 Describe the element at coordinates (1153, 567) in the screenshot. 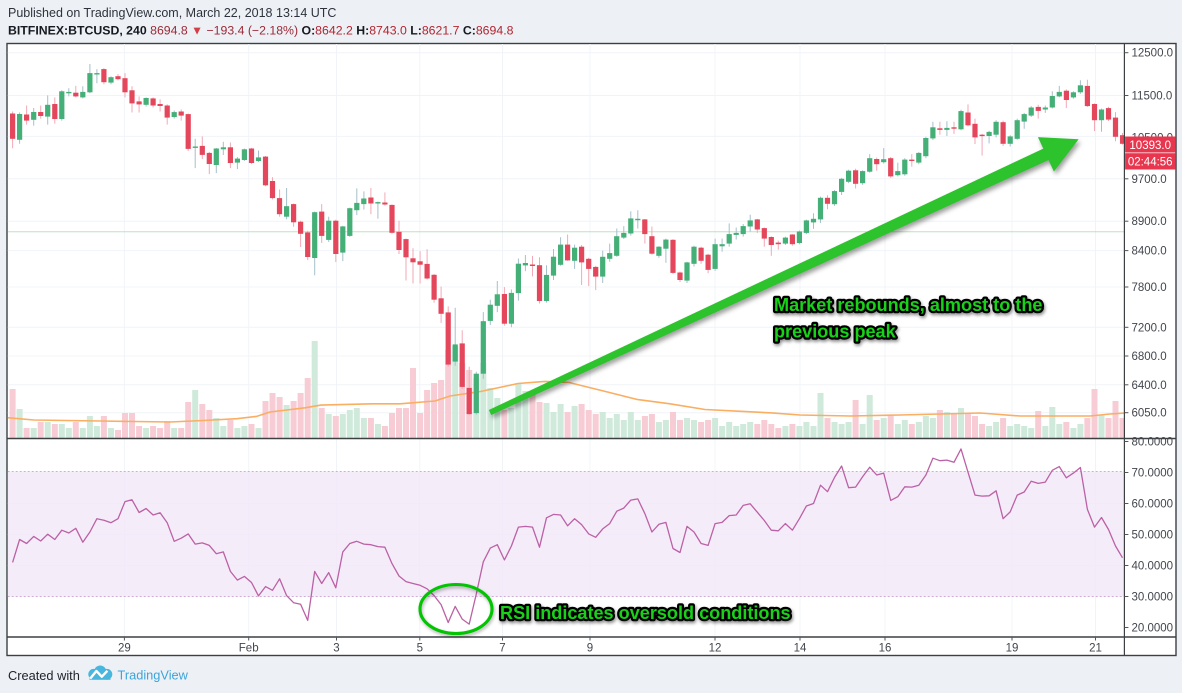

I see `svg-text: 40.0000` at that location.